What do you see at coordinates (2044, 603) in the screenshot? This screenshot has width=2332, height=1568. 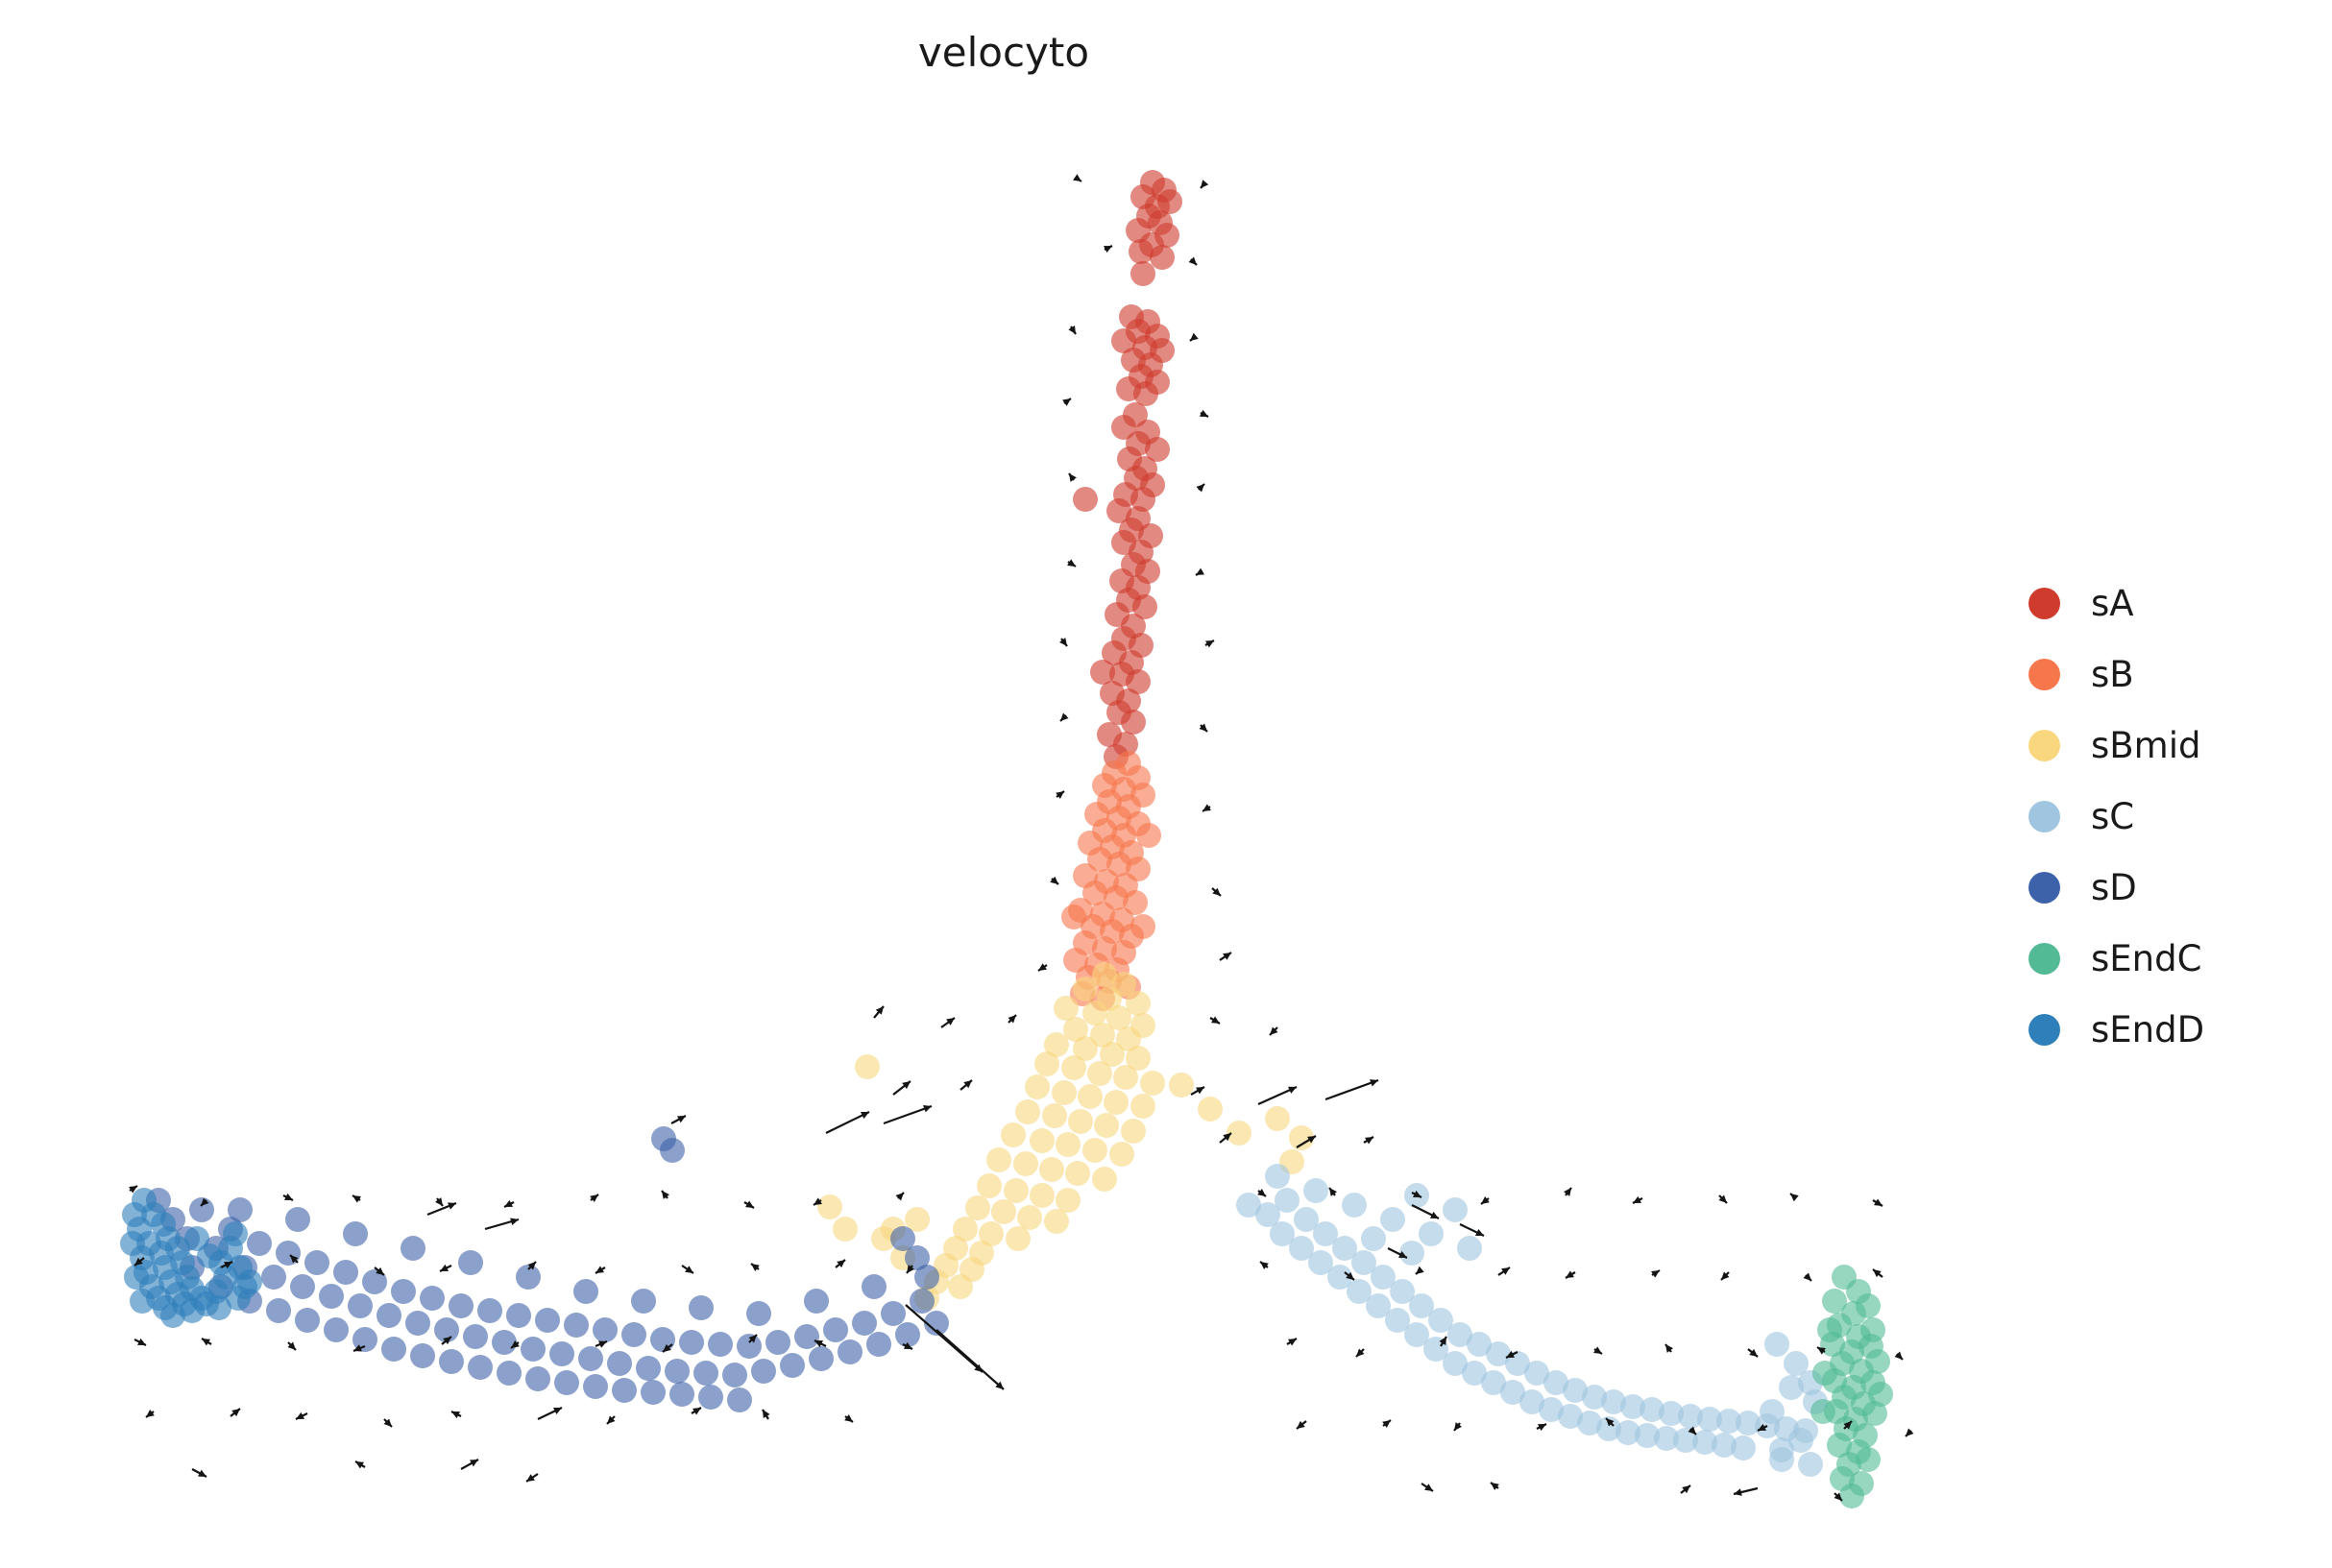 I see `legend-dot-sA` at bounding box center [2044, 603].